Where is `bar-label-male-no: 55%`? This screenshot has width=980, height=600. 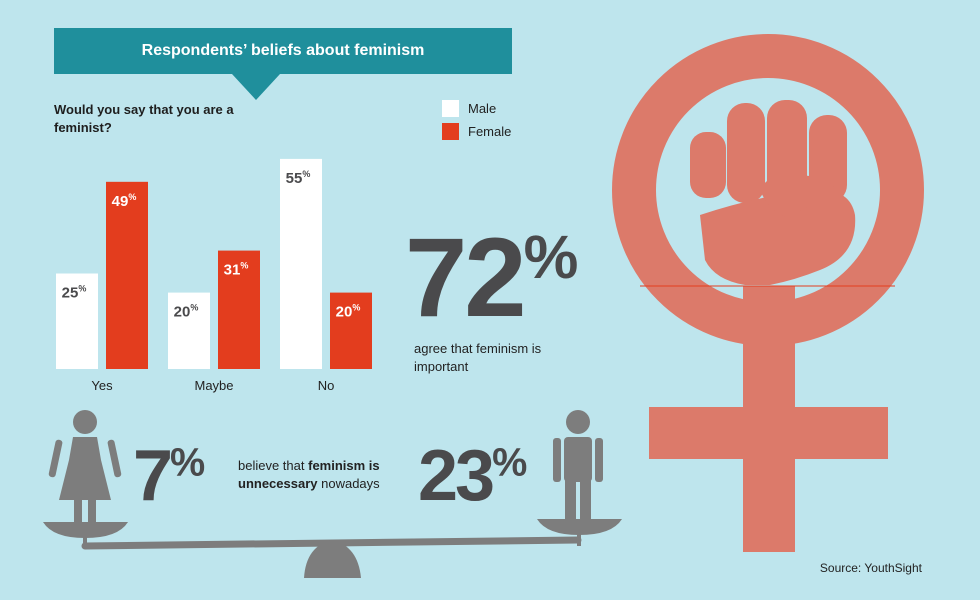 bar-label-male-no: 55% is located at coordinates (298, 178).